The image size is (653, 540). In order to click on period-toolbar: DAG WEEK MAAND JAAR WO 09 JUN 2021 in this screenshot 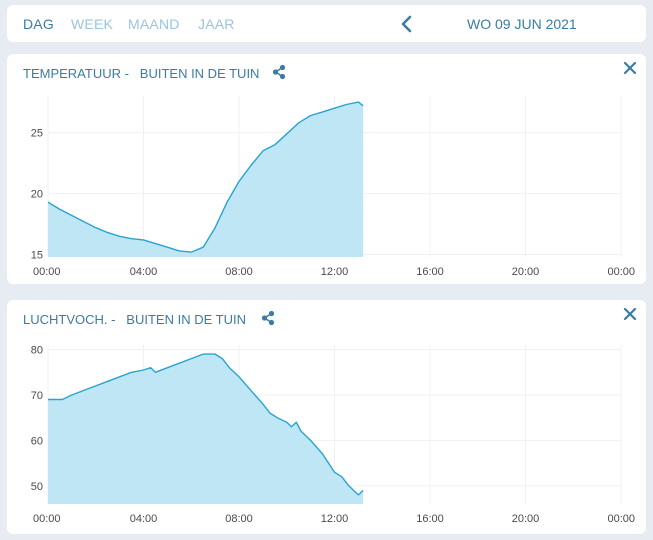, I will do `click(326, 23)`.